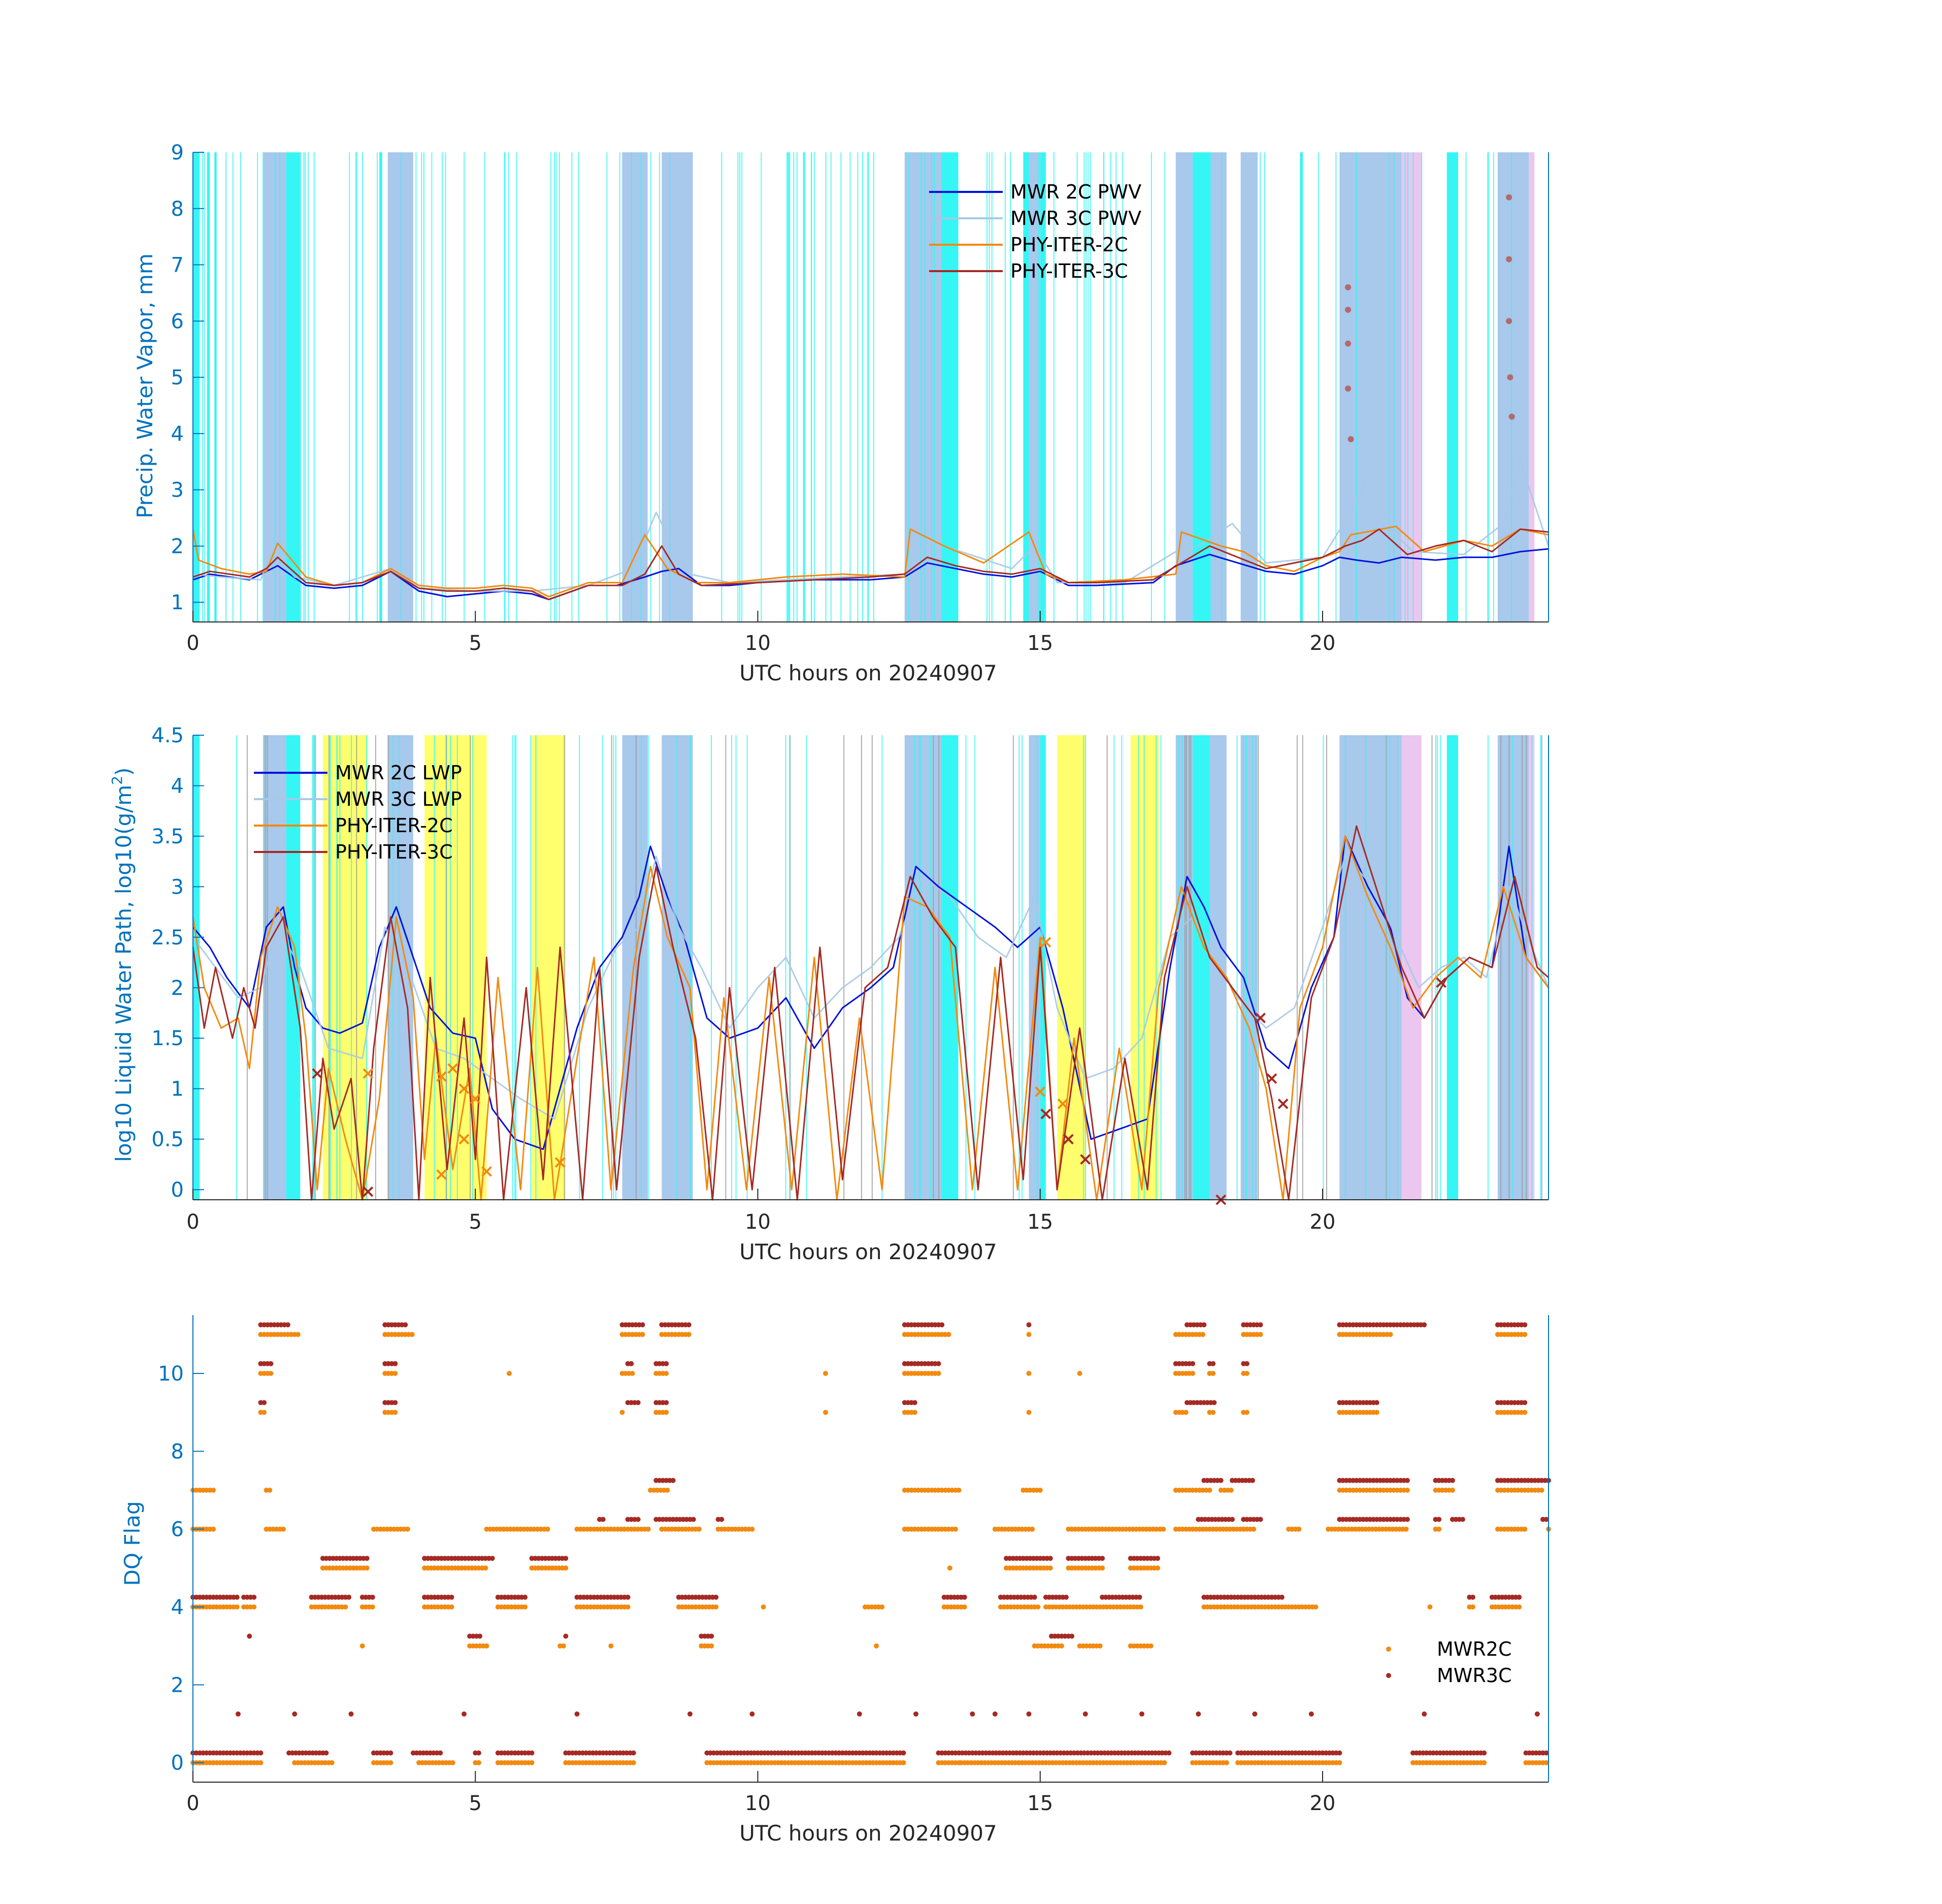 The height and width of the screenshot is (1904, 1942). I want to click on lwp-y-tick-label: 2.5, so click(167, 938).